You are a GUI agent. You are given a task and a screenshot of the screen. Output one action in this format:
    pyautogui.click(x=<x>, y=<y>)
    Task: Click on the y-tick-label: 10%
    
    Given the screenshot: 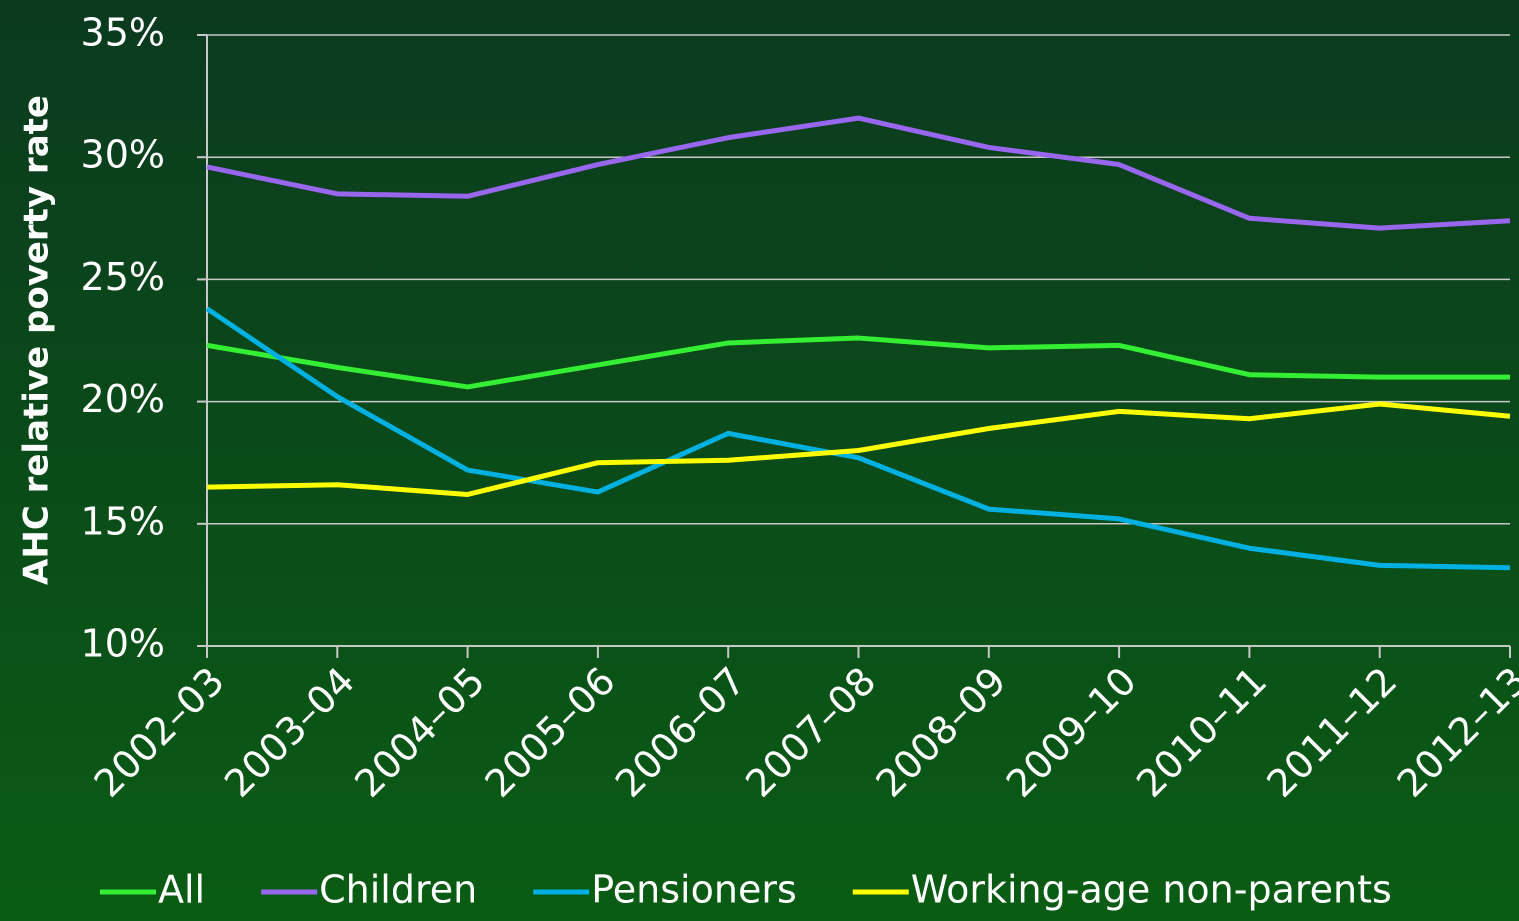 What is the action you would take?
    pyautogui.click(x=123, y=644)
    